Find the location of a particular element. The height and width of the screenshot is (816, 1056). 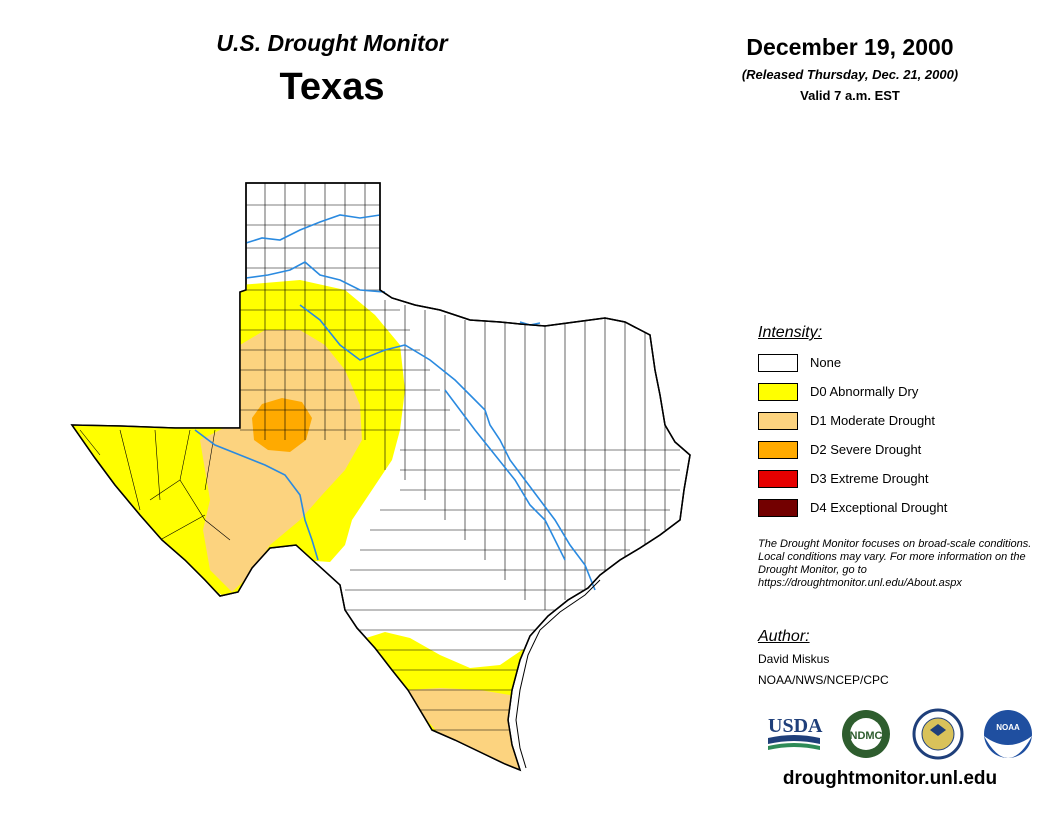

valid-time: Valid 7 a.m. EST is located at coordinates (850, 95).